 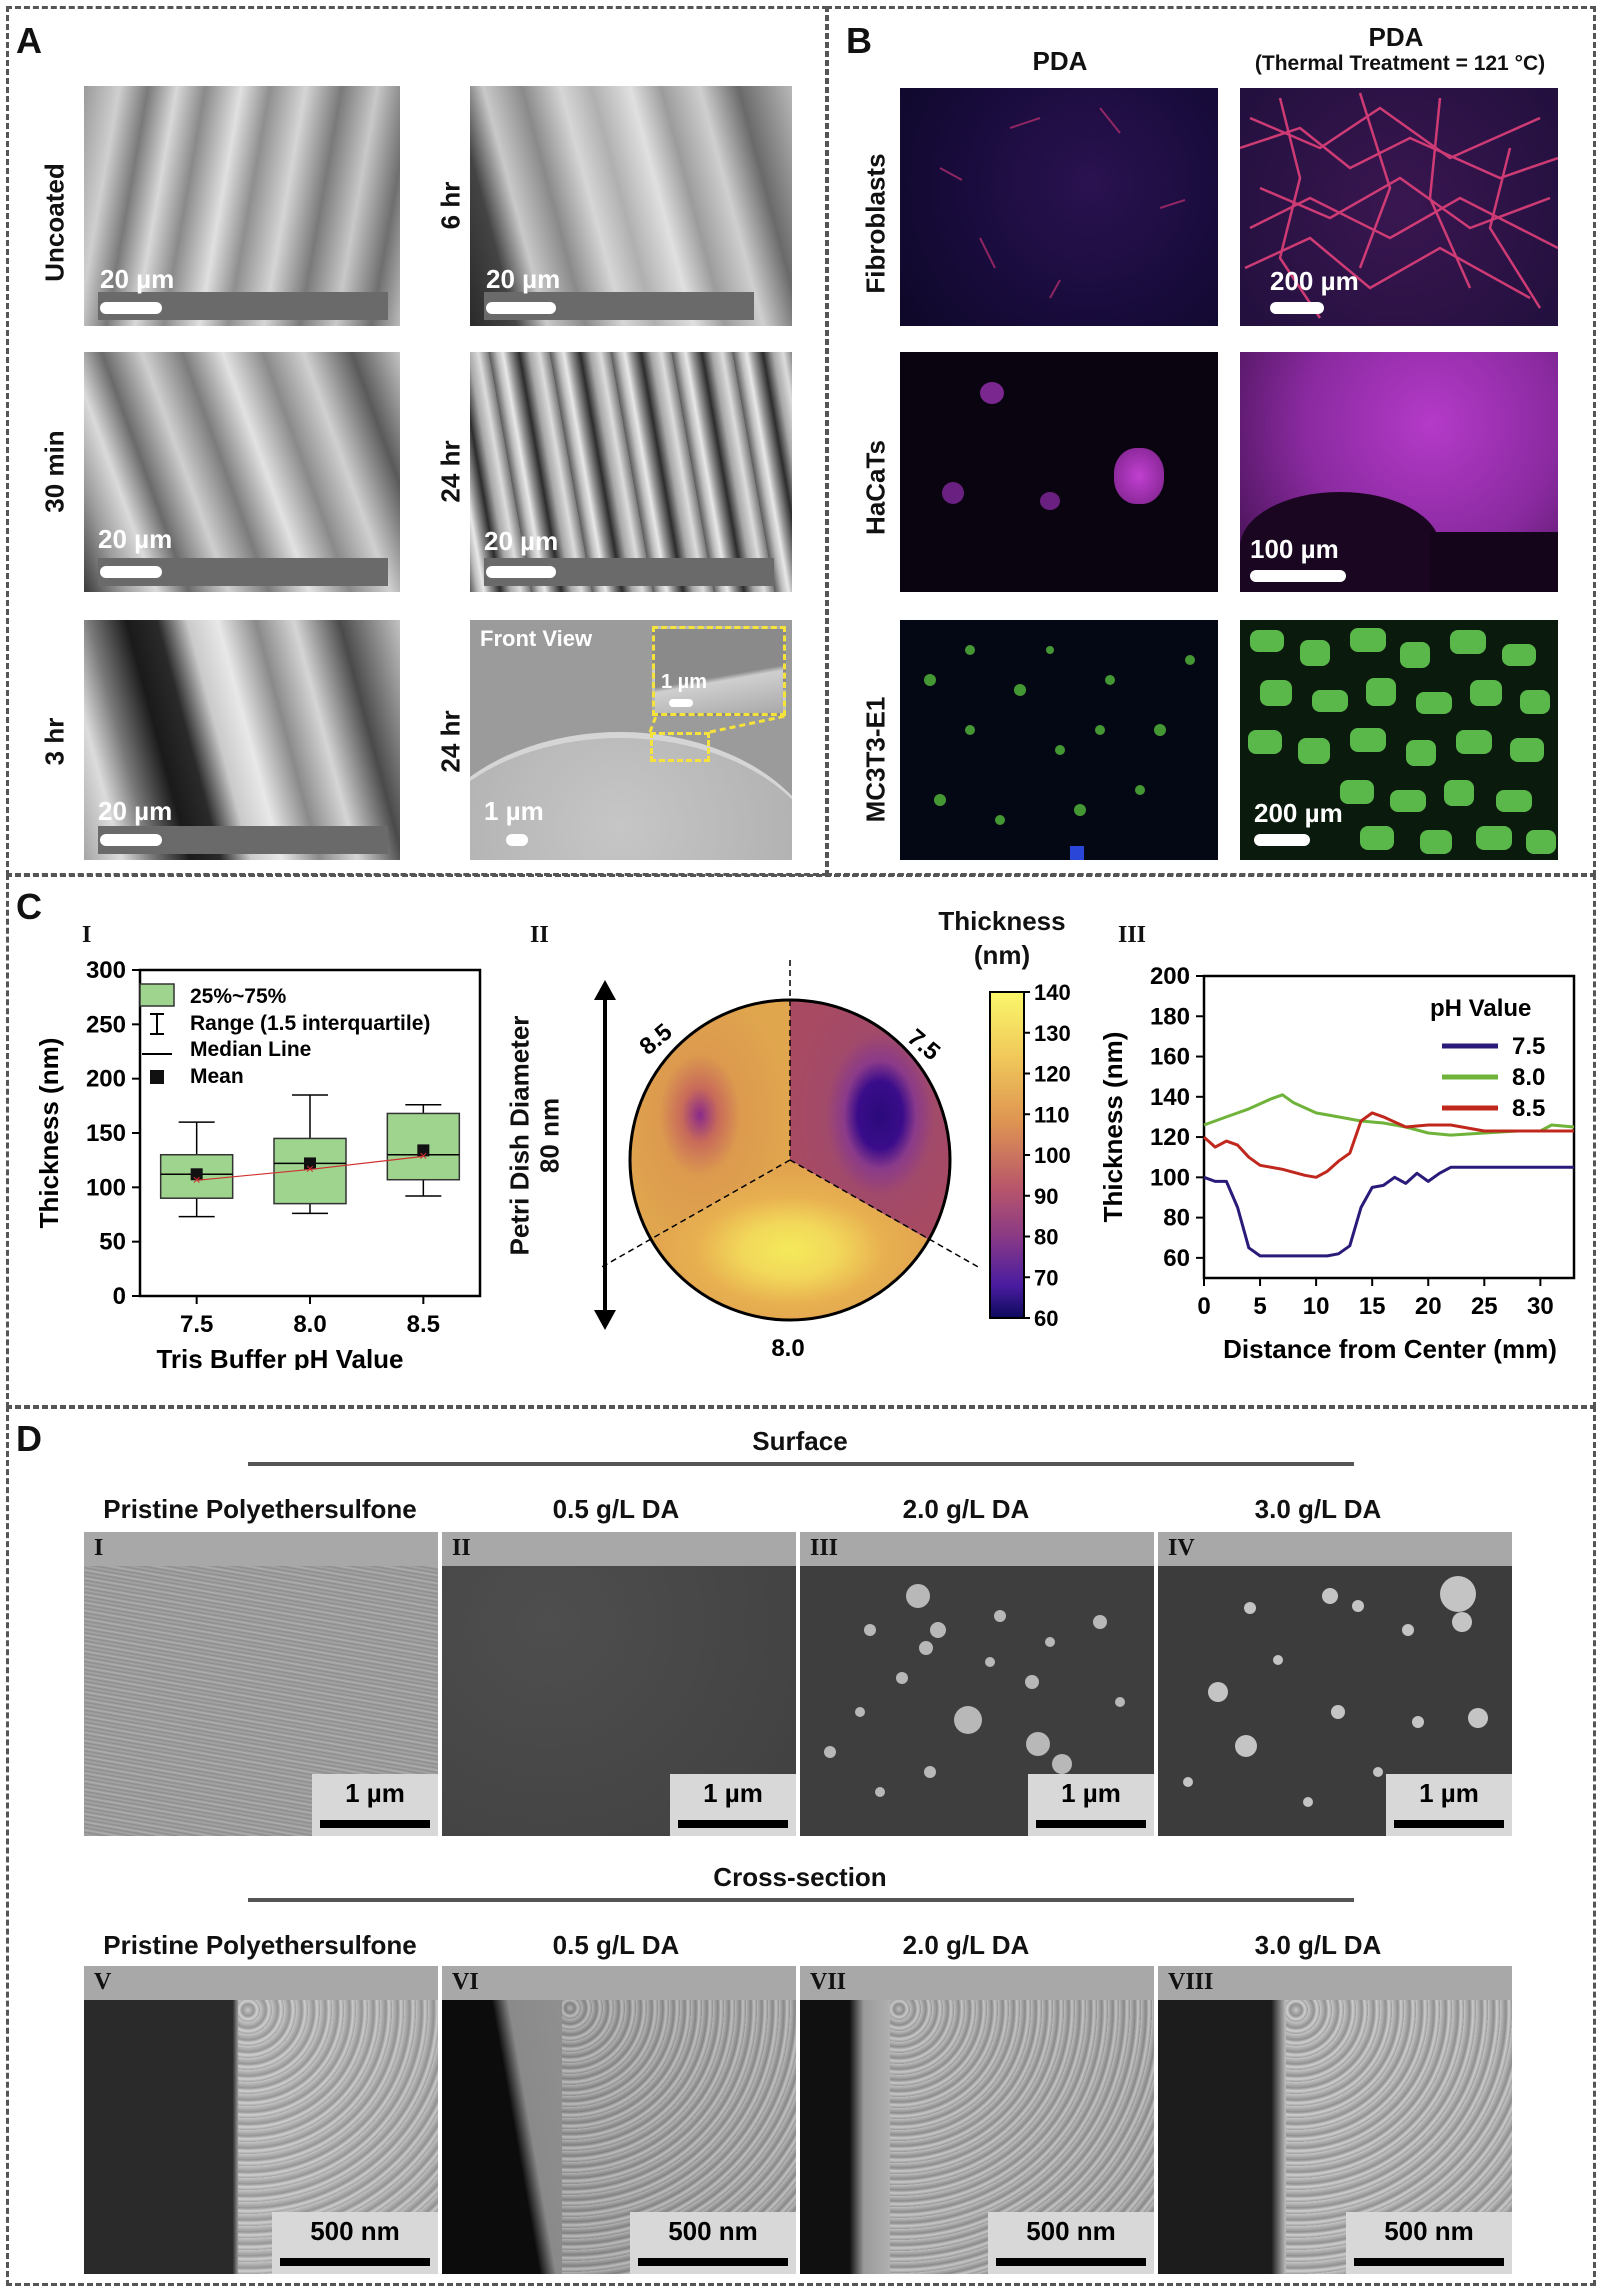 What do you see at coordinates (450, 471) in the screenshot?
I see `row-label: 24 hr` at bounding box center [450, 471].